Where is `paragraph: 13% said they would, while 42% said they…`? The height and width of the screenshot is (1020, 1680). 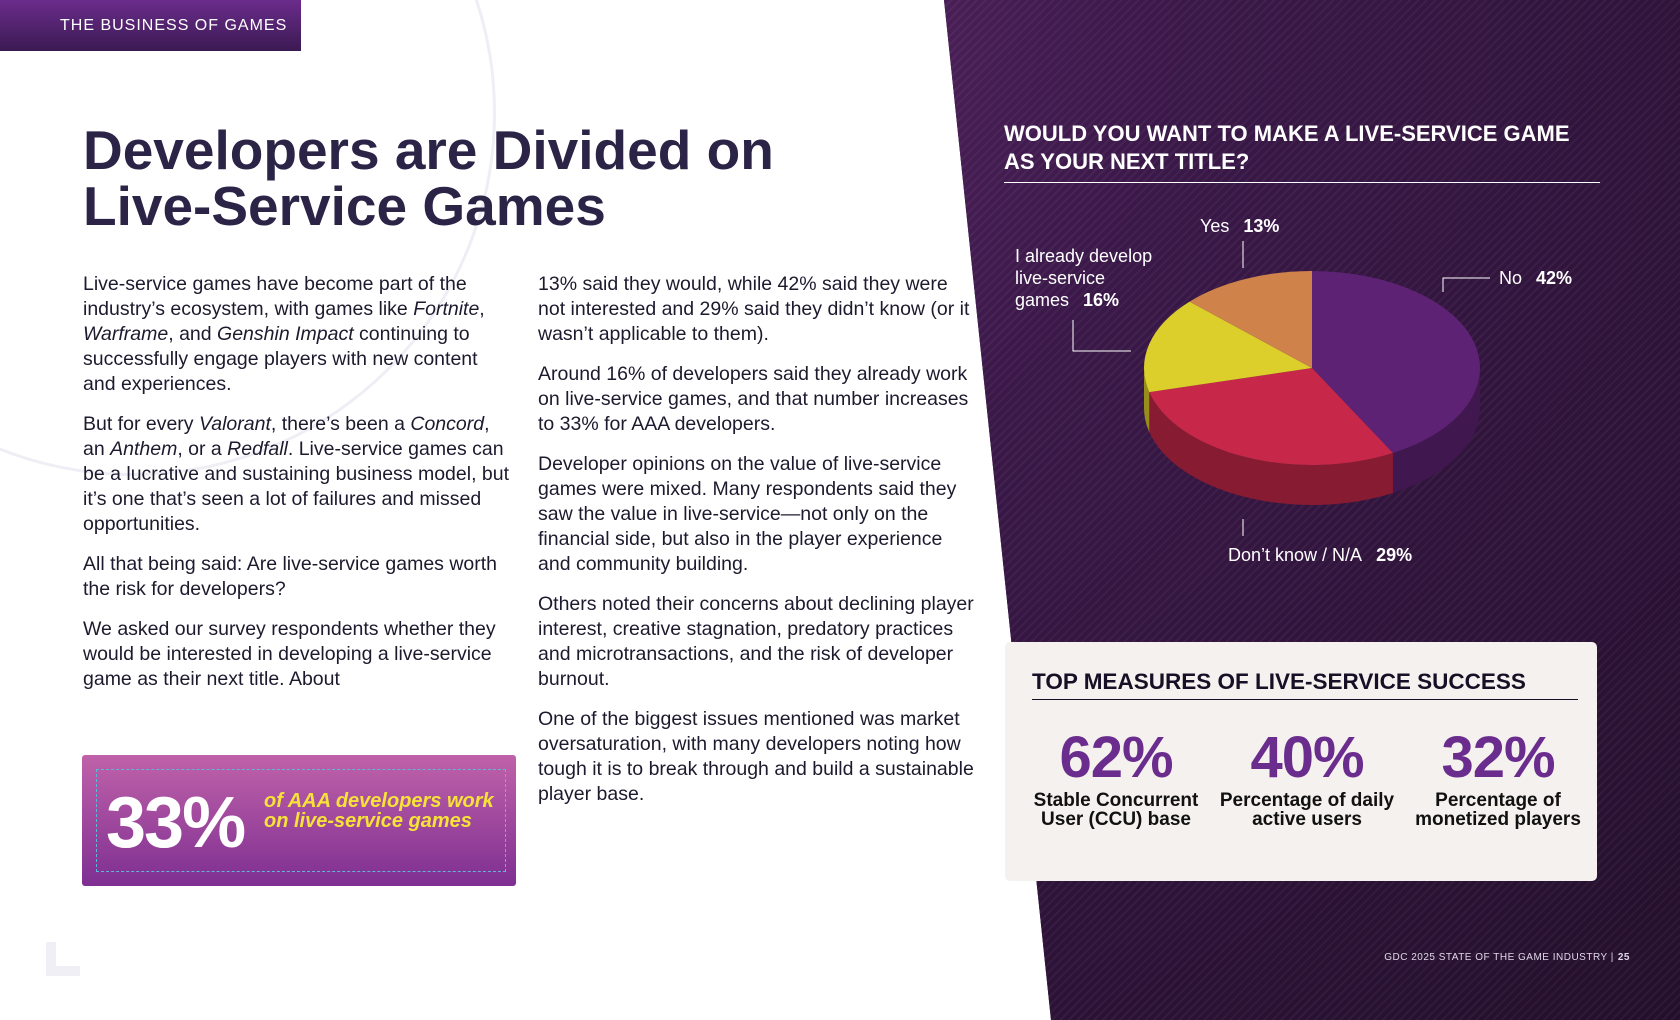
paragraph: 13% said they would, while 42% said they… is located at coordinates (754, 309).